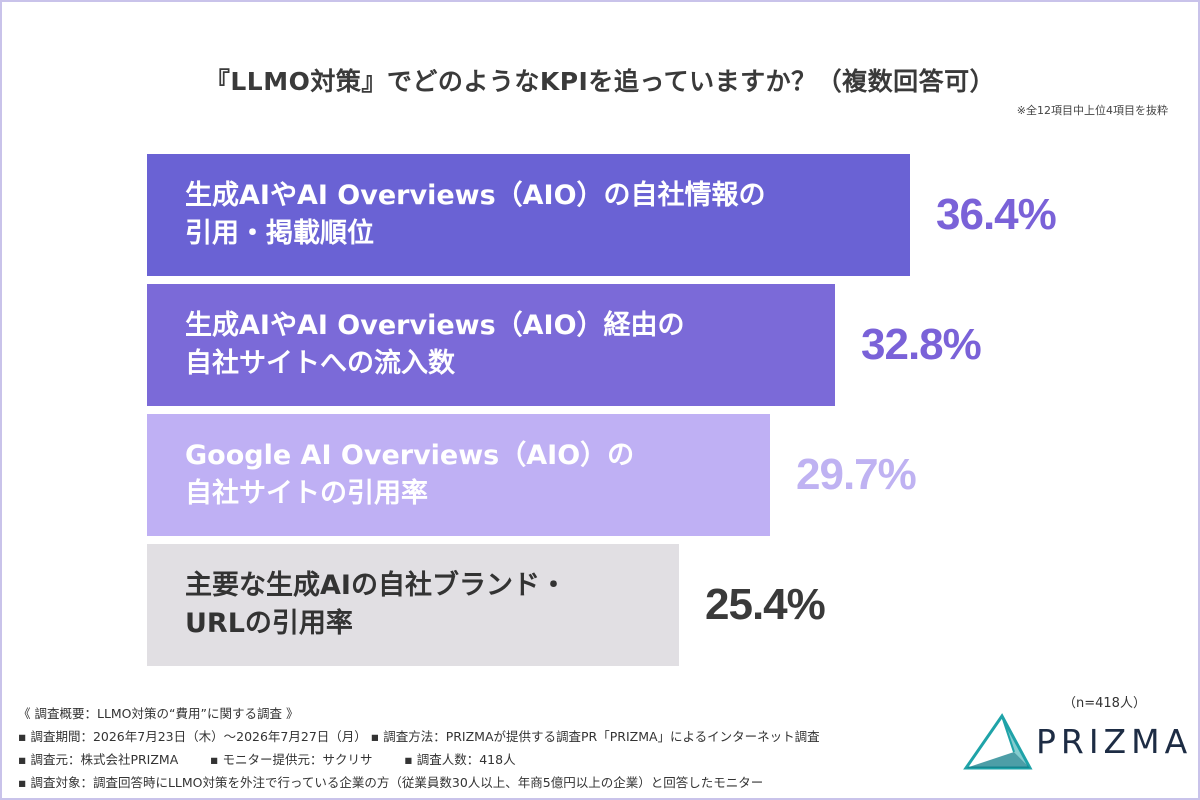 Image resolution: width=1200 pixels, height=800 pixels. Describe the element at coordinates (1114, 741) in the screenshot. I see `brand-name: PRIZMA` at that location.